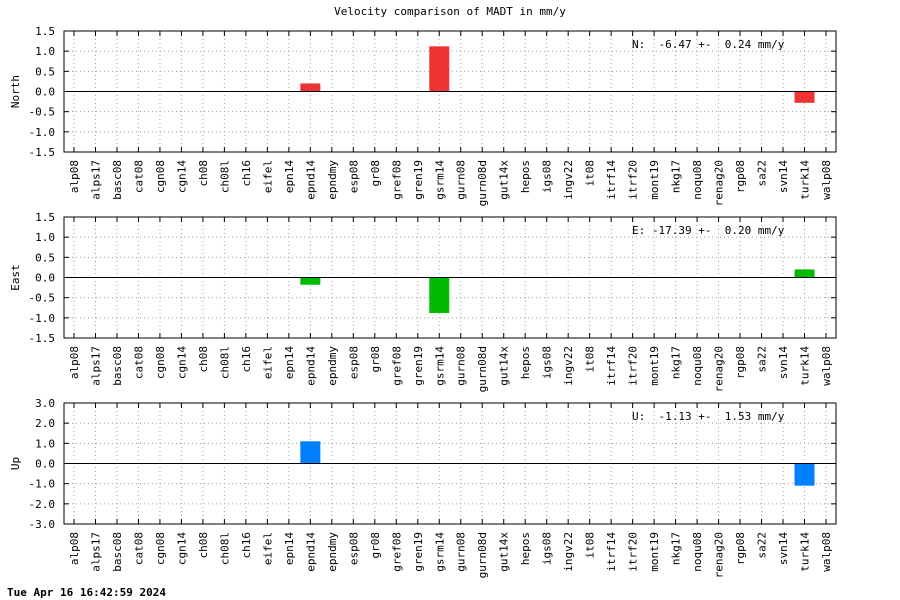  Describe the element at coordinates (762, 359) in the screenshot. I see `east-xtick-label: sa22` at that location.